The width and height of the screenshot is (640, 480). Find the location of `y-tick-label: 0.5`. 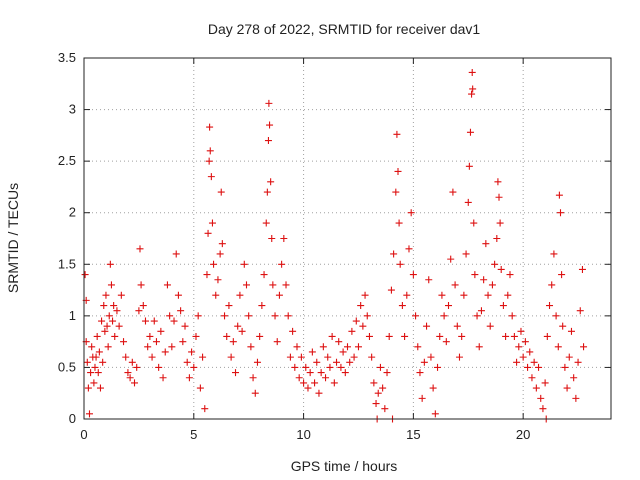

y-tick-label: 0.5 is located at coordinates (67, 366).